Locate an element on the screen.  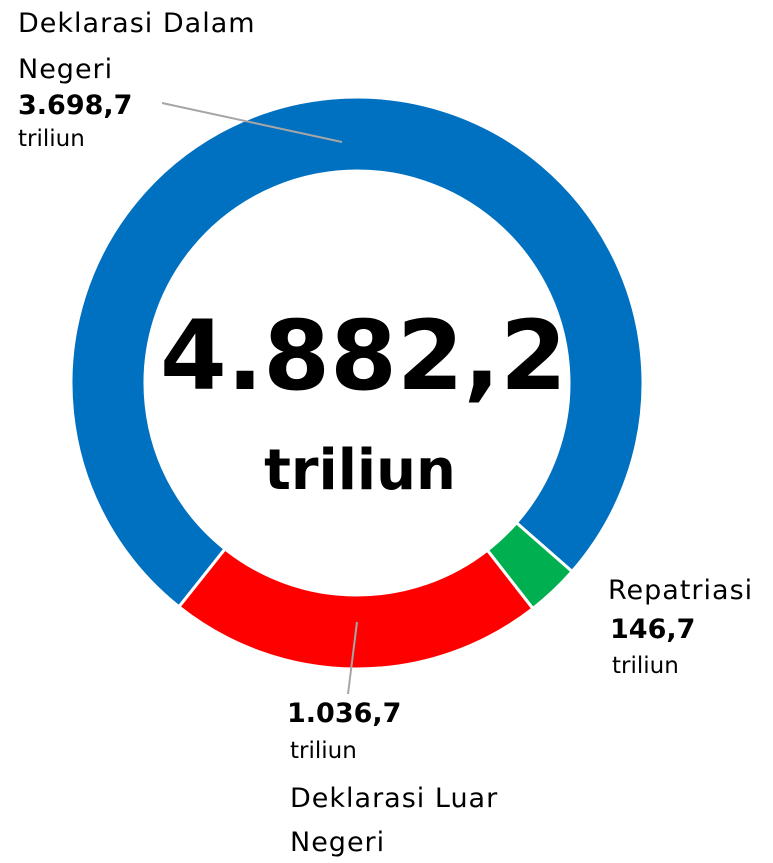
slice-label-name-dalam-negeri: Deklarasi Dalam is located at coordinates (137, 23).